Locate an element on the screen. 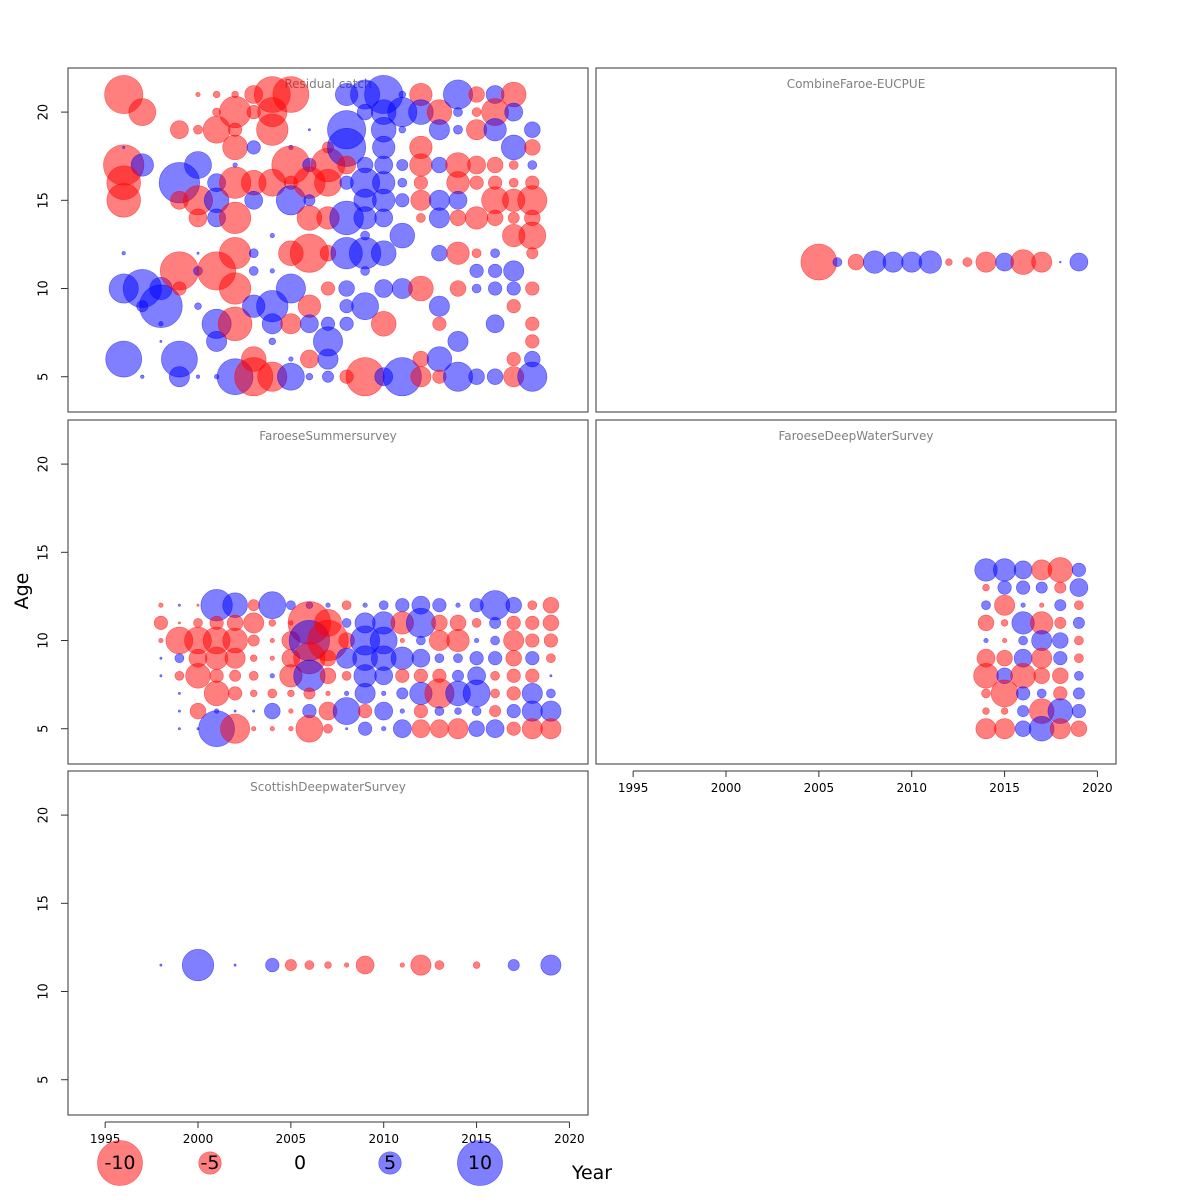 Image resolution: width=1200 pixels, height=1204 pixels. legend-bubble is located at coordinates (480, 1163).